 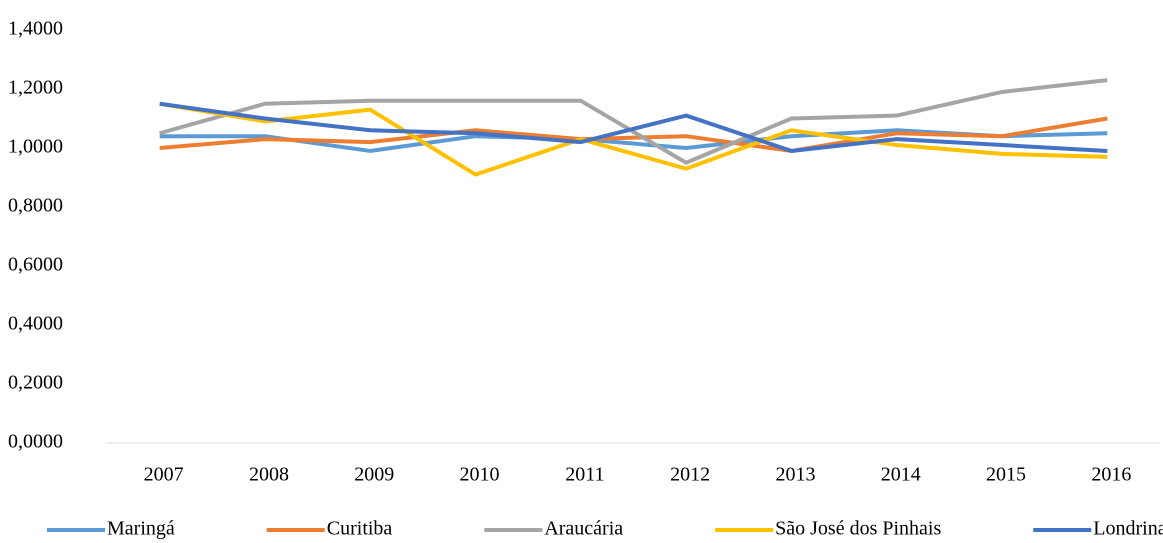 I want to click on y-tick-label: 0,6000, so click(x=35, y=265).